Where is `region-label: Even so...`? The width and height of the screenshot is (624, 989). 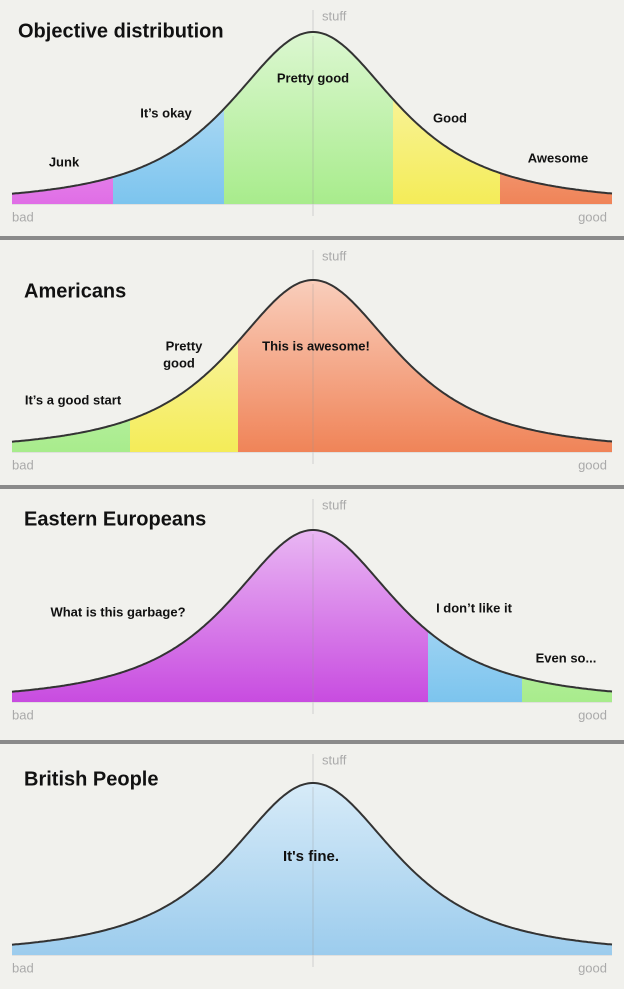 region-label: Even so... is located at coordinates (566, 657).